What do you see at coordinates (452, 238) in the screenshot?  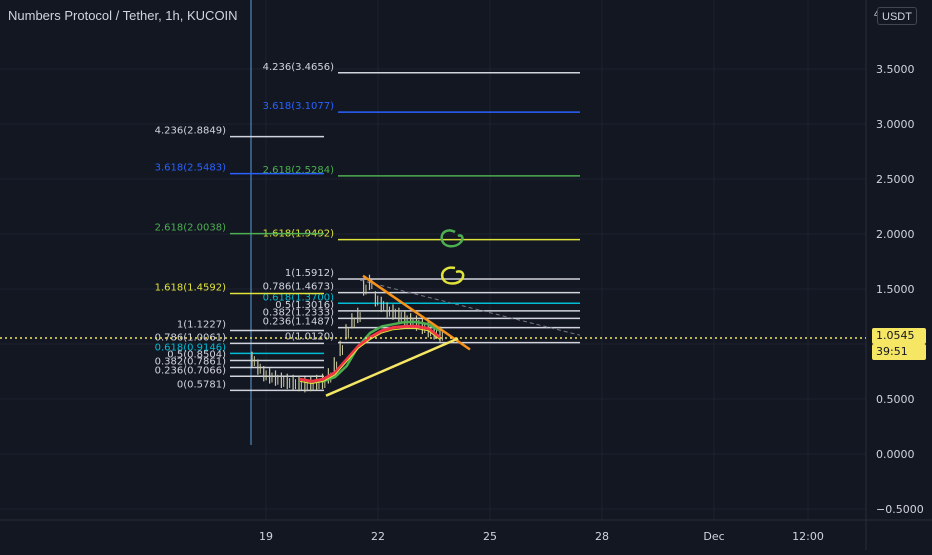 I see `green-circle-annotation` at bounding box center [452, 238].